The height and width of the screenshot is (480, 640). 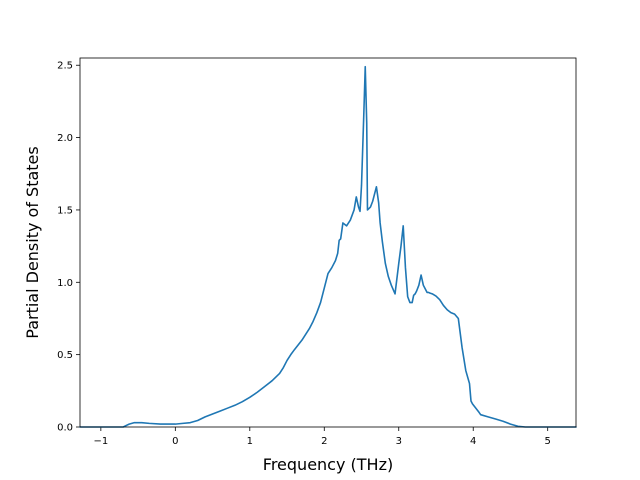 I want to click on x-axis-title: Frequency (THz), so click(x=328, y=464).